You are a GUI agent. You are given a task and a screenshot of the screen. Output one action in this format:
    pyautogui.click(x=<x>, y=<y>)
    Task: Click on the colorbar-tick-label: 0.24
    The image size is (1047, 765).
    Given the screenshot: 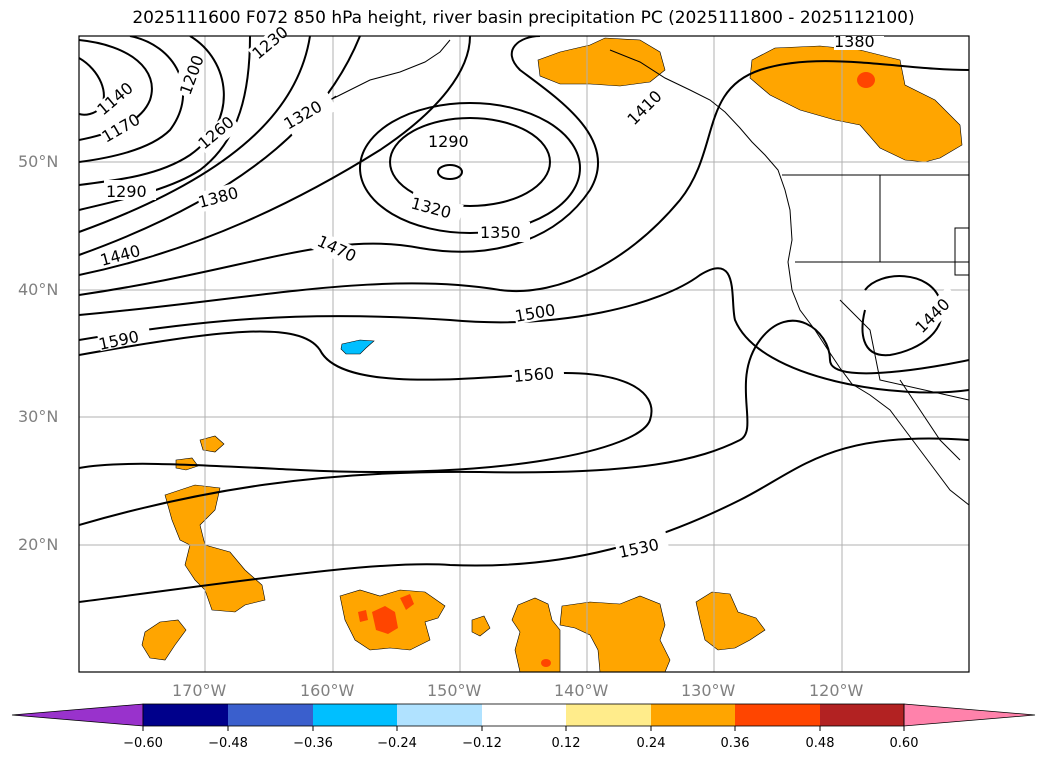 What is the action you would take?
    pyautogui.click(x=651, y=743)
    